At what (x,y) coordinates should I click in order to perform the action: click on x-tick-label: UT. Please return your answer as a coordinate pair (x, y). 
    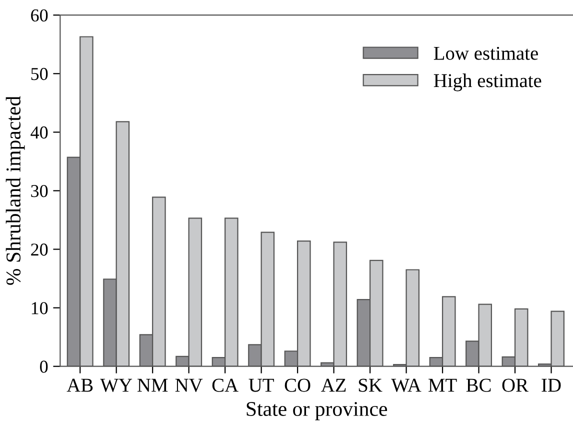
    Looking at the image, I should click on (261, 385).